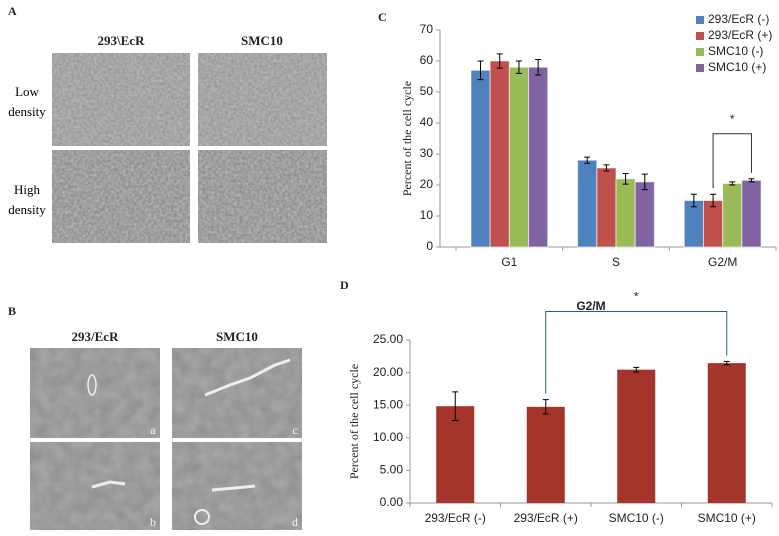  What do you see at coordinates (96, 336) in the screenshot?
I see `column-header: 293/EcR` at bounding box center [96, 336].